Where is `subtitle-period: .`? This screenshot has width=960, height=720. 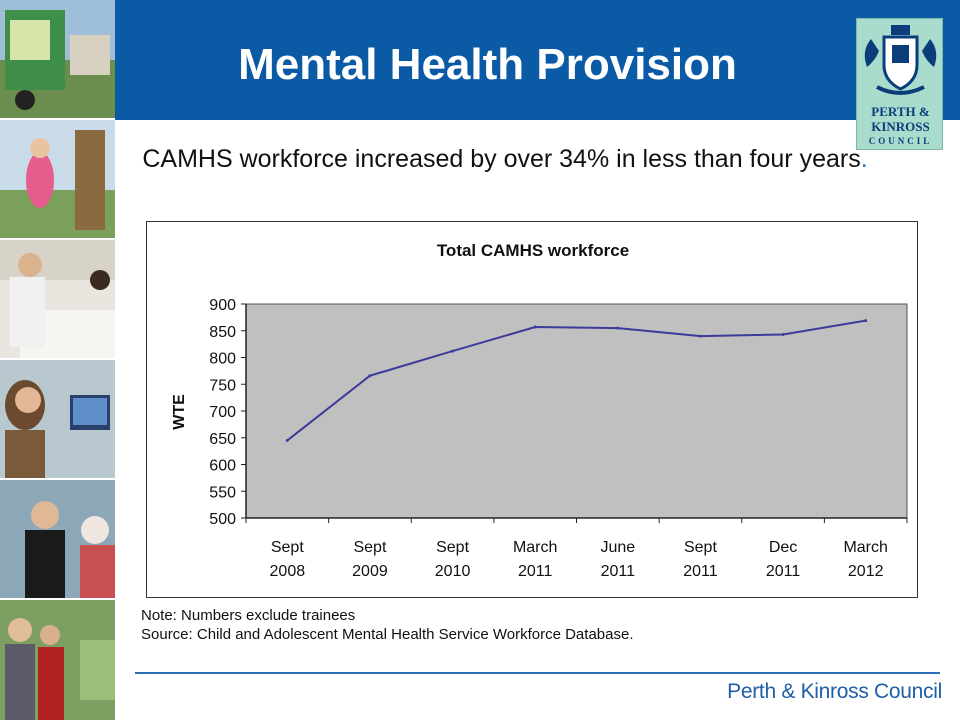
subtitle-period: . is located at coordinates (864, 159).